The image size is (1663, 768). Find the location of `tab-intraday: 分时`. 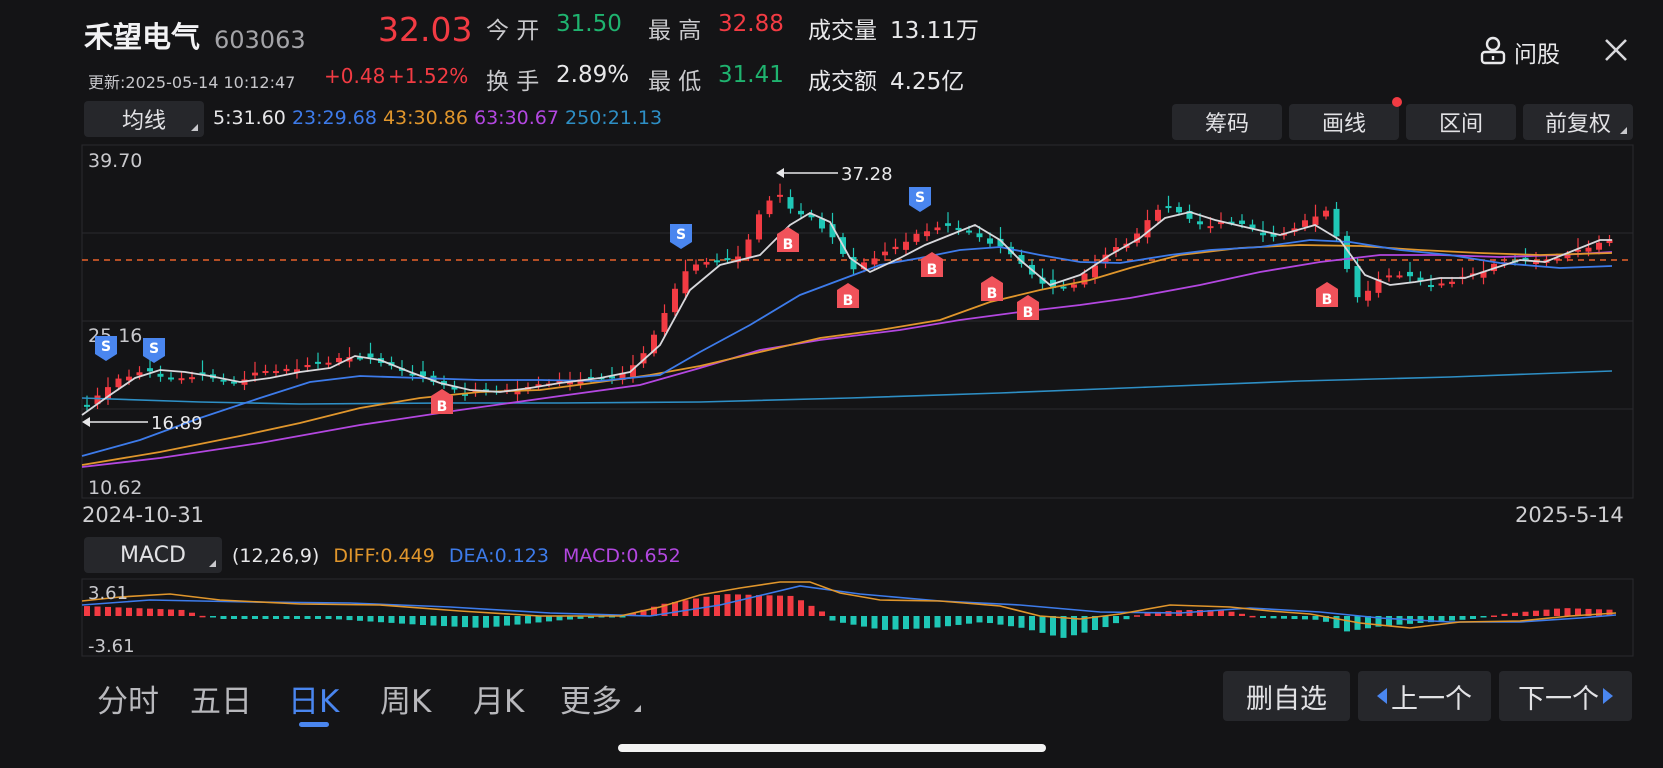

tab-intraday: 分时 is located at coordinates (128, 702).